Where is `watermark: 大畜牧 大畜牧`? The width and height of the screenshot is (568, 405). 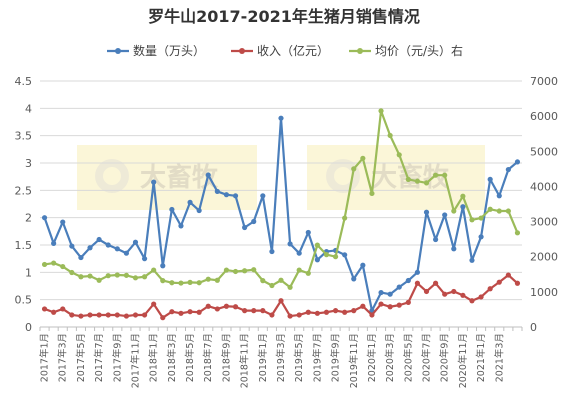
watermark: 大畜牧 大畜牧 is located at coordinates (281, 177).